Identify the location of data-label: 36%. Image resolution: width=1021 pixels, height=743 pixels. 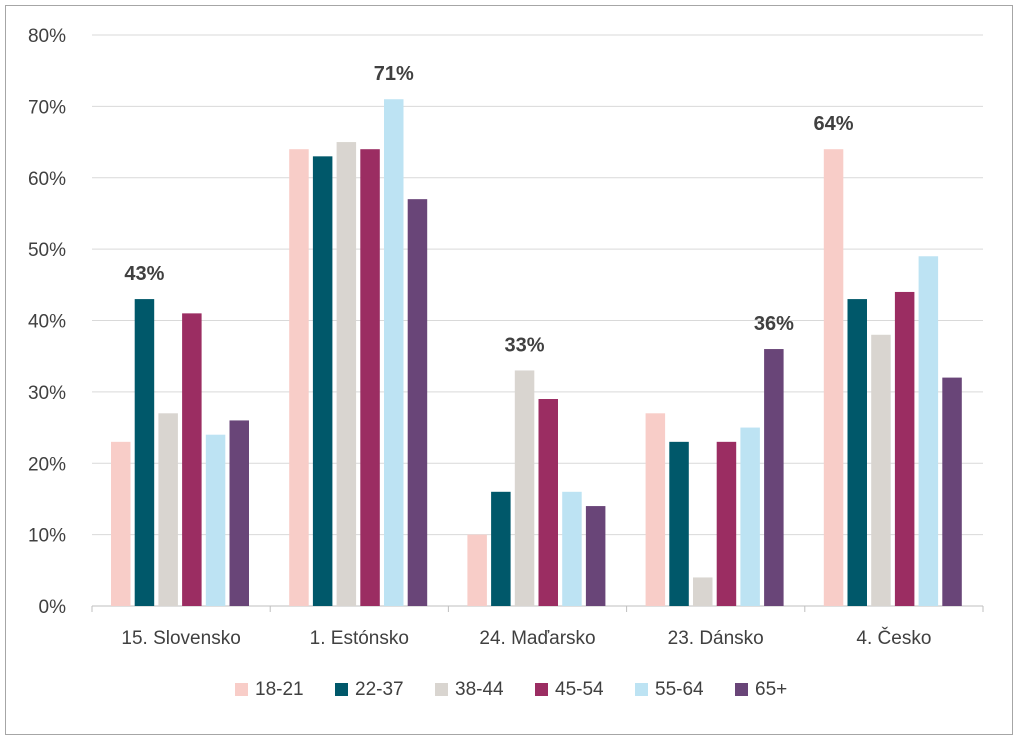
(774, 324).